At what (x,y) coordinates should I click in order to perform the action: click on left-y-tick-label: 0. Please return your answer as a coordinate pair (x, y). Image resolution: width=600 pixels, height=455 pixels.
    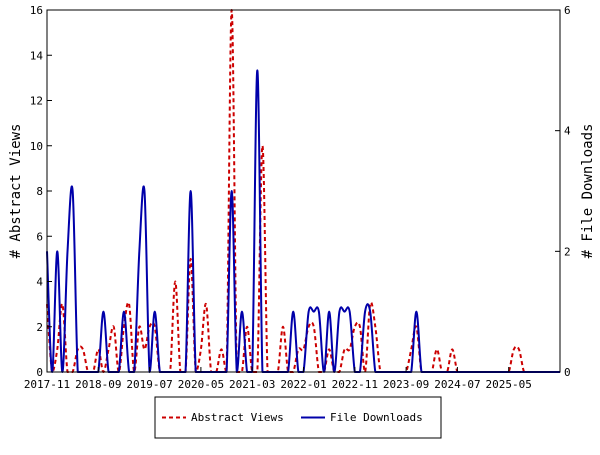
    Looking at the image, I should click on (39, 372).